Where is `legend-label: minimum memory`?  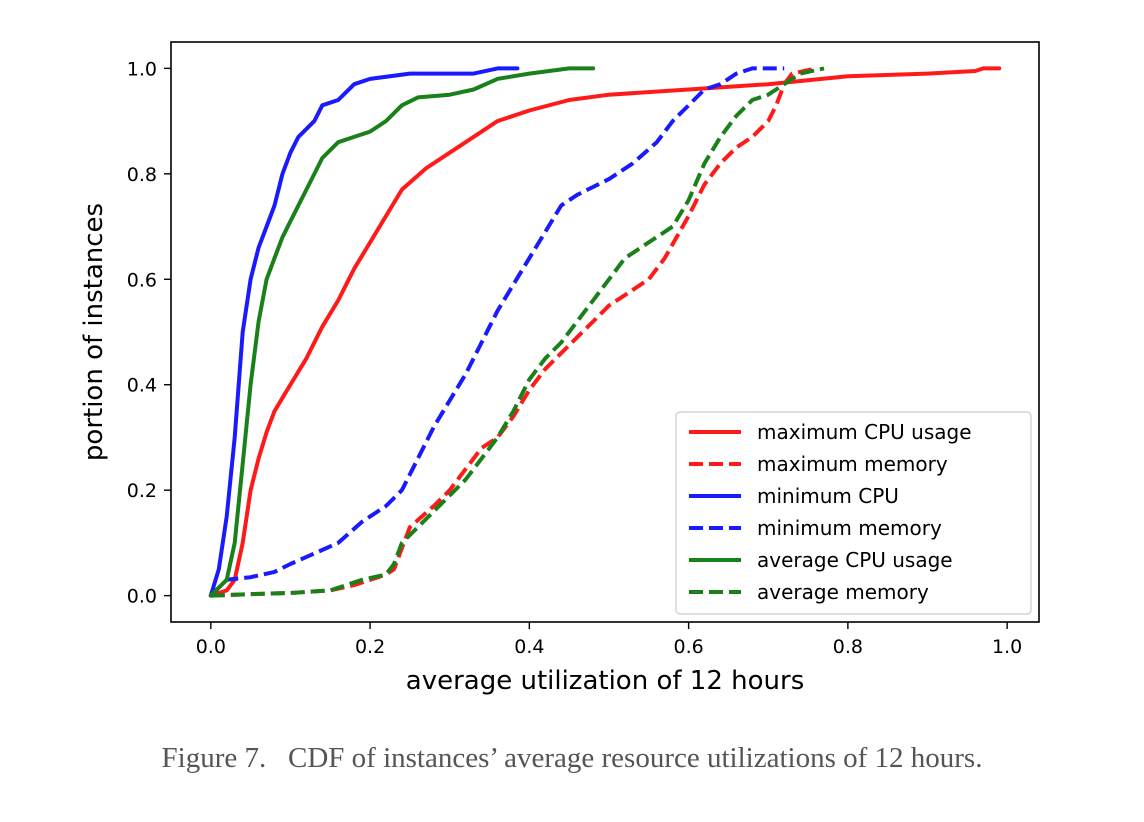
legend-label: minimum memory is located at coordinates (849, 528).